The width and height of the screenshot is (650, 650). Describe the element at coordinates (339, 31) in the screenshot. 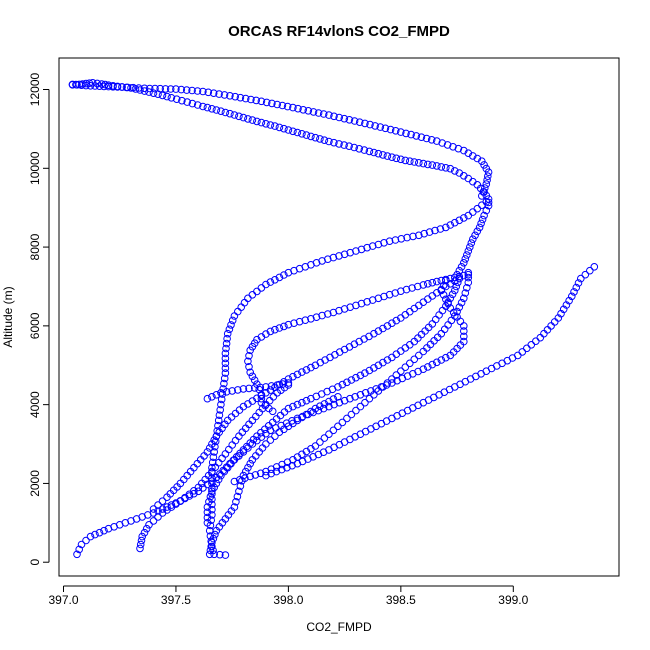

I see `chart-title: ORCAS RF14vlonS CO2_FMPD` at that location.